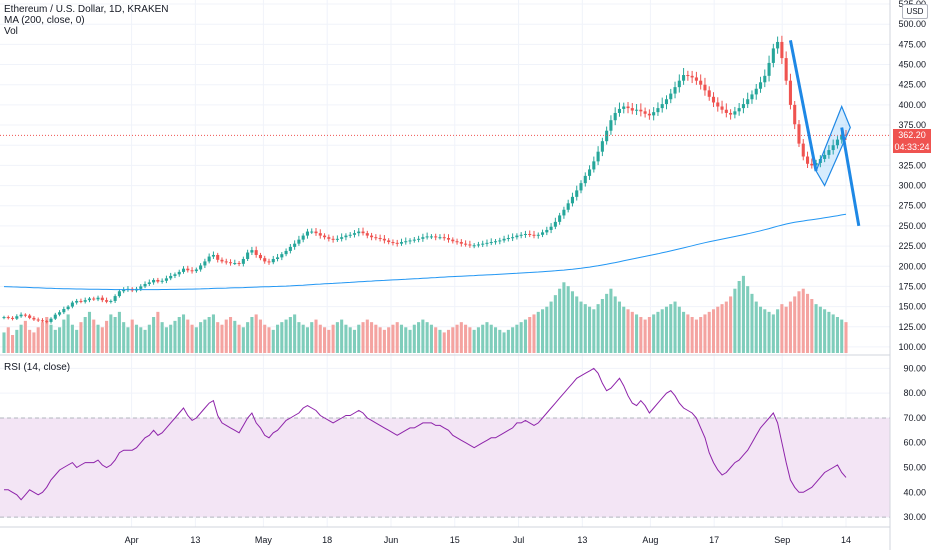  What do you see at coordinates (391, 540) in the screenshot?
I see `time-tick-label: Jun` at bounding box center [391, 540].